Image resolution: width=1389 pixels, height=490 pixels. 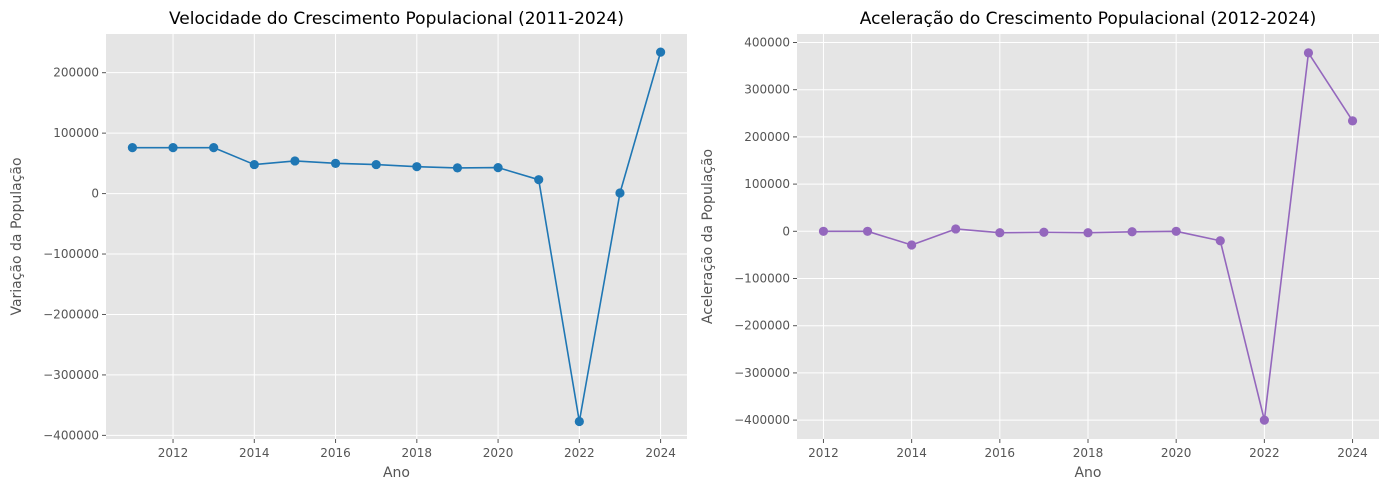 What do you see at coordinates (708, 236) in the screenshot?
I see `y-axis-label: Aceleração da População` at bounding box center [708, 236].